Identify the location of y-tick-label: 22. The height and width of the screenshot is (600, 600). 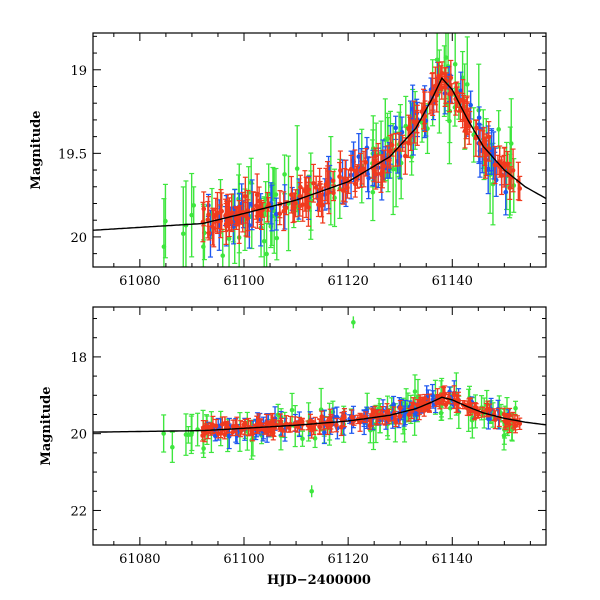
(78, 511).